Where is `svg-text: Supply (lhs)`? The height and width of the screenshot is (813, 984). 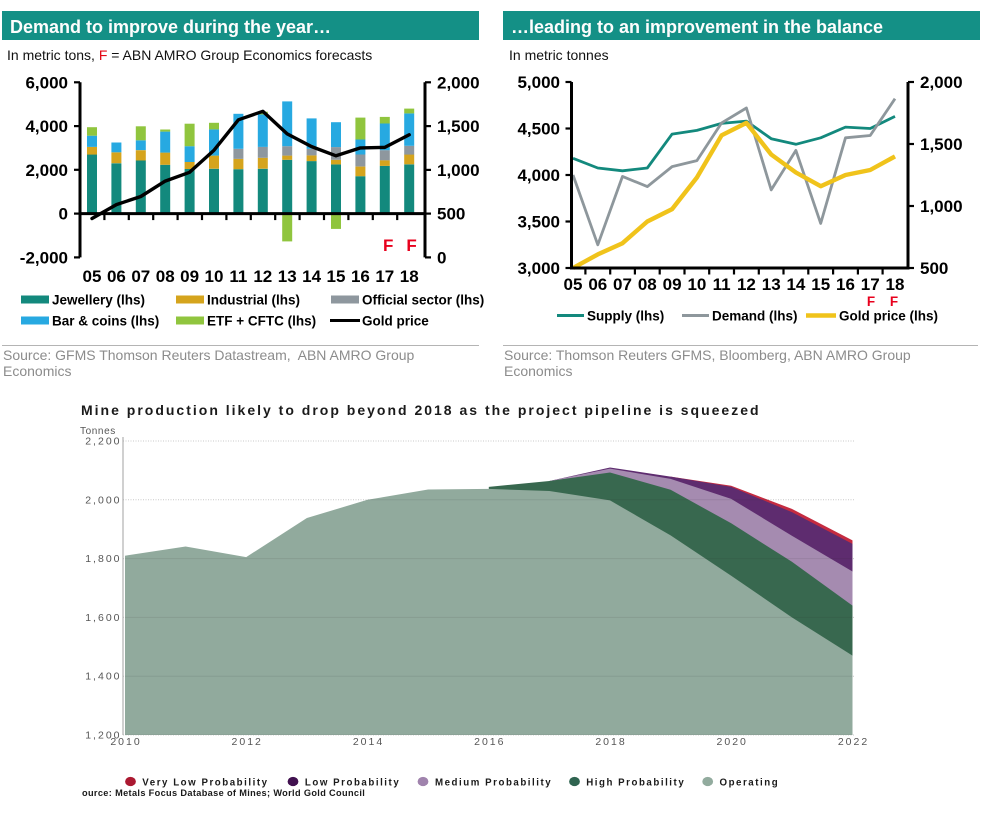
svg-text: Supply (lhs) is located at coordinates (625, 316).